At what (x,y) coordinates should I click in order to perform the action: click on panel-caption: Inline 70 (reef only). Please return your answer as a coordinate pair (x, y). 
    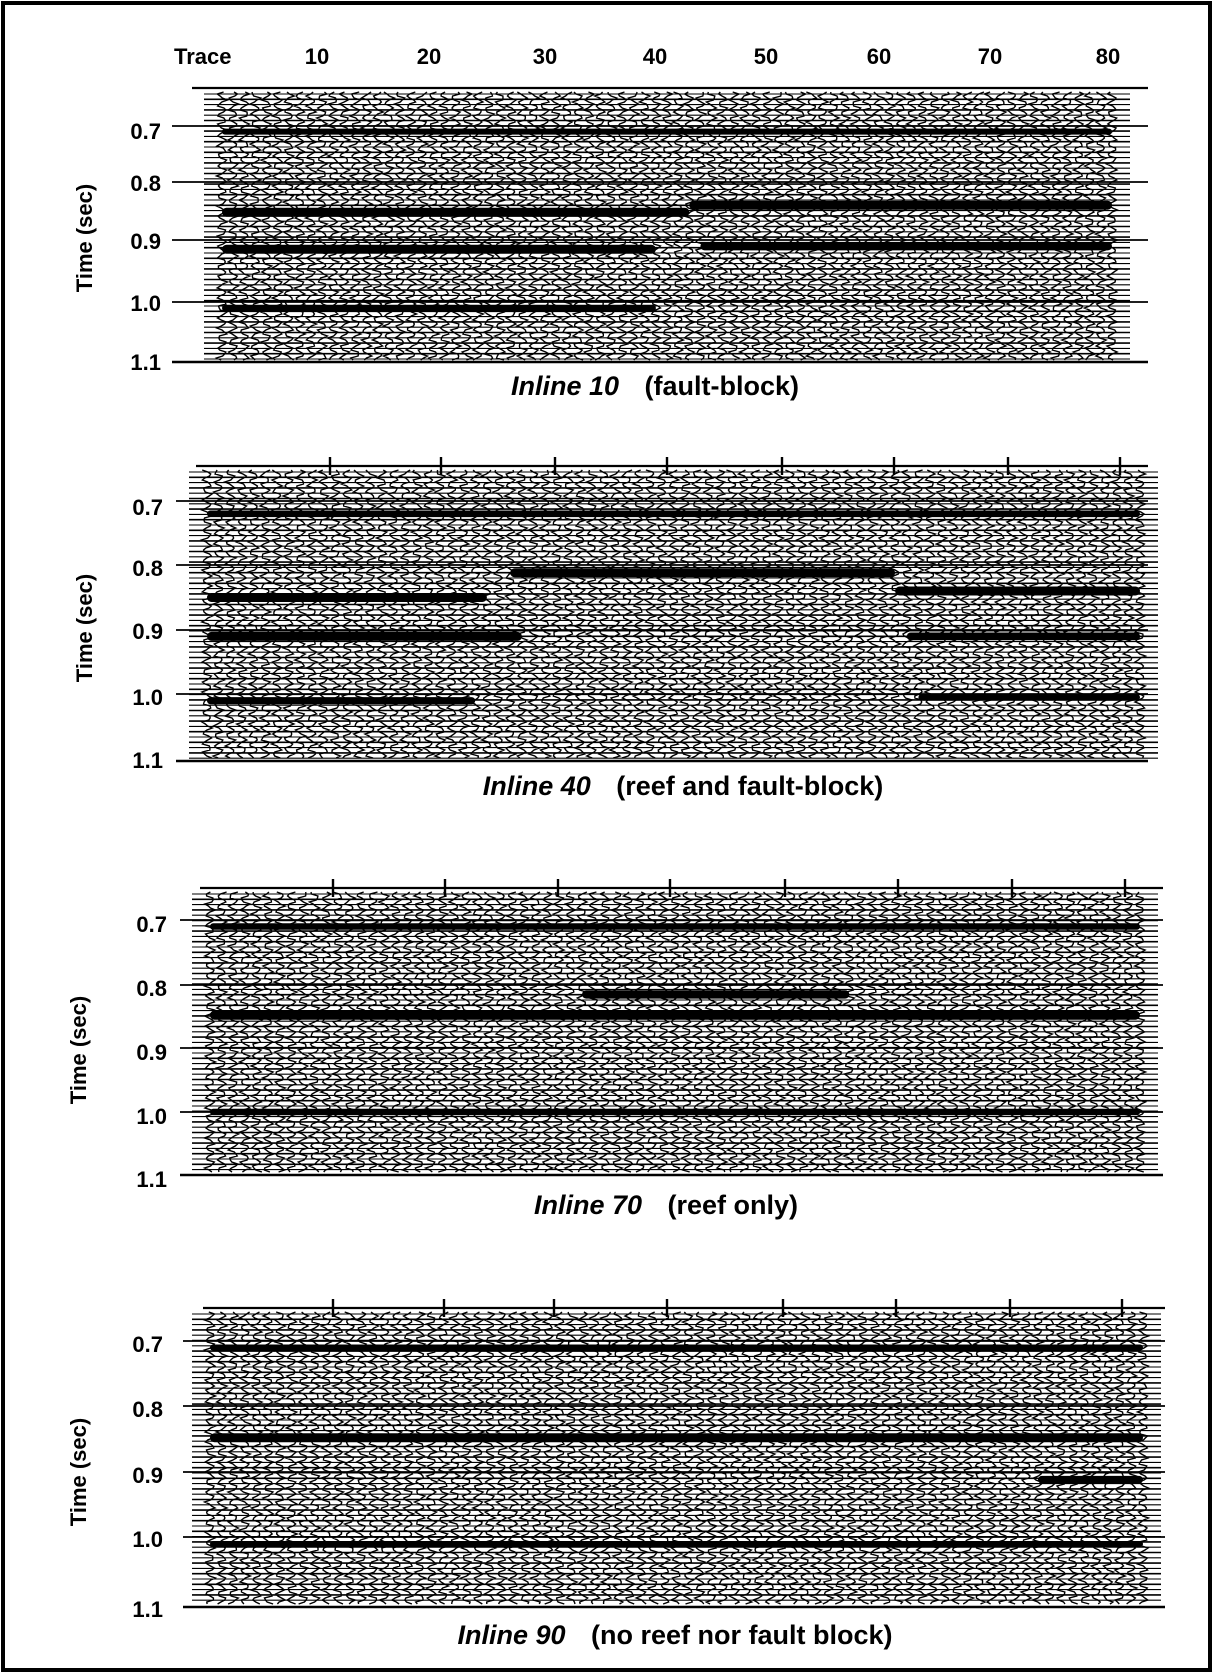
    Looking at the image, I should click on (666, 1205).